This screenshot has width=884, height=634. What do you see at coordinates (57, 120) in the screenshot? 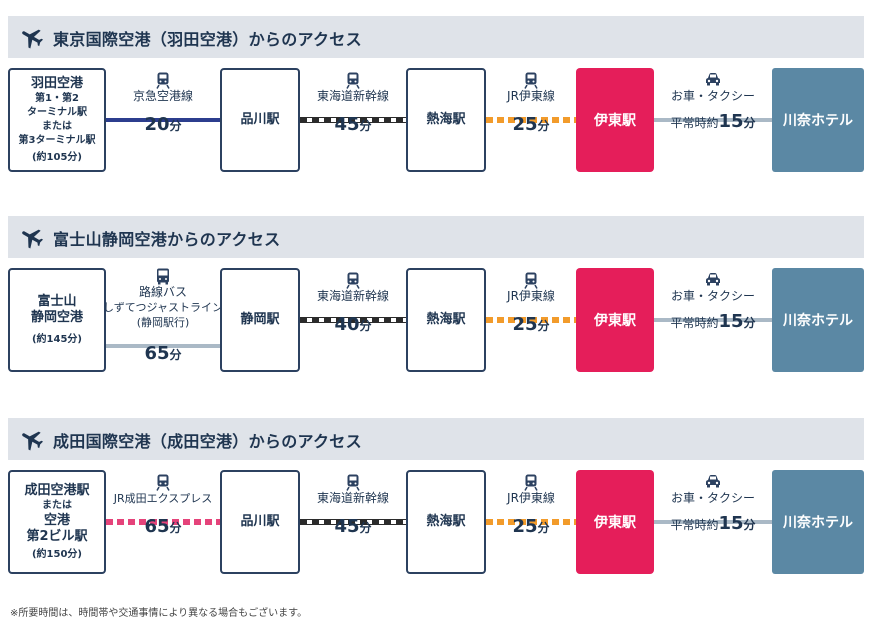
I see `origin-station: 羽田空港 第1・第2 ターミナル駅 または 第3ターミナル駅 (約105分)` at bounding box center [57, 120].